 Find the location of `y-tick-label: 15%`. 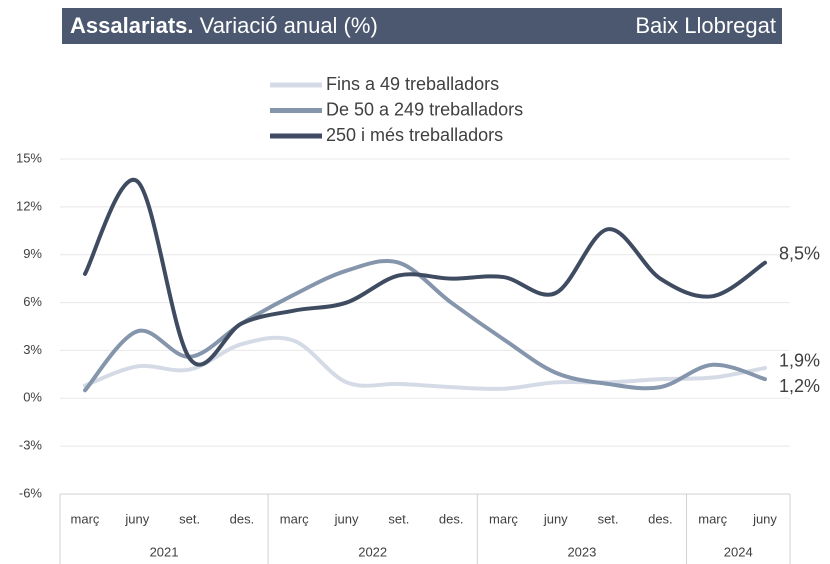

y-tick-label: 15% is located at coordinates (29, 157).